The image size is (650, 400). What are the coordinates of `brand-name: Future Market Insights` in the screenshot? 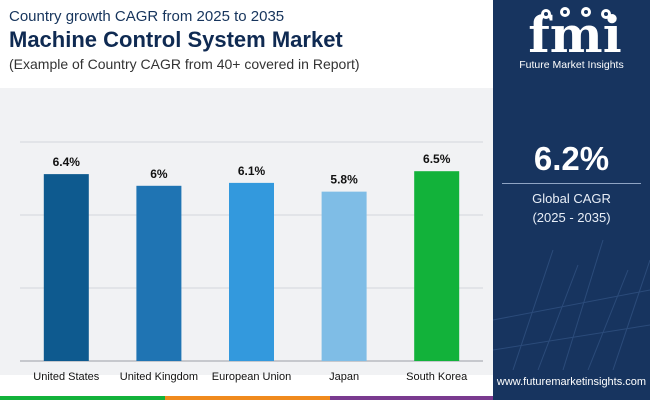 It's located at (571, 65).